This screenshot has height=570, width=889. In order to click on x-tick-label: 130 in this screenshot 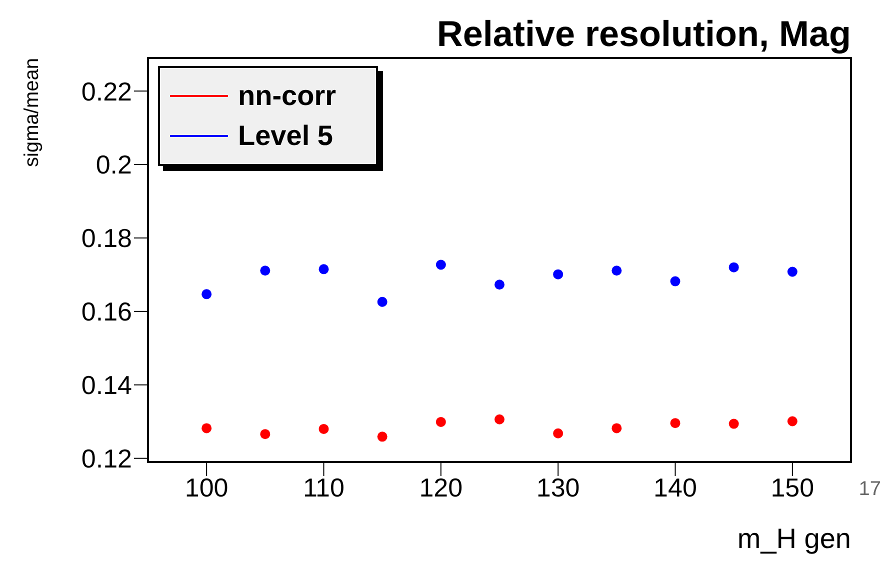, I will do `click(558, 487)`.